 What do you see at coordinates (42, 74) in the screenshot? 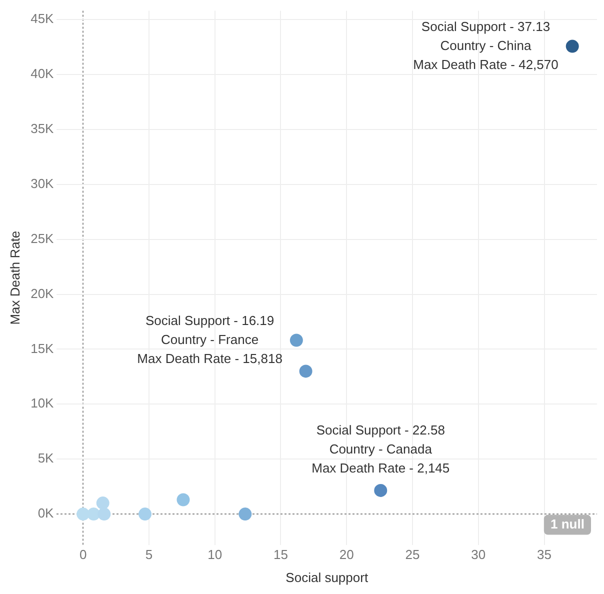
I see `y-tick-label: 40K` at bounding box center [42, 74].